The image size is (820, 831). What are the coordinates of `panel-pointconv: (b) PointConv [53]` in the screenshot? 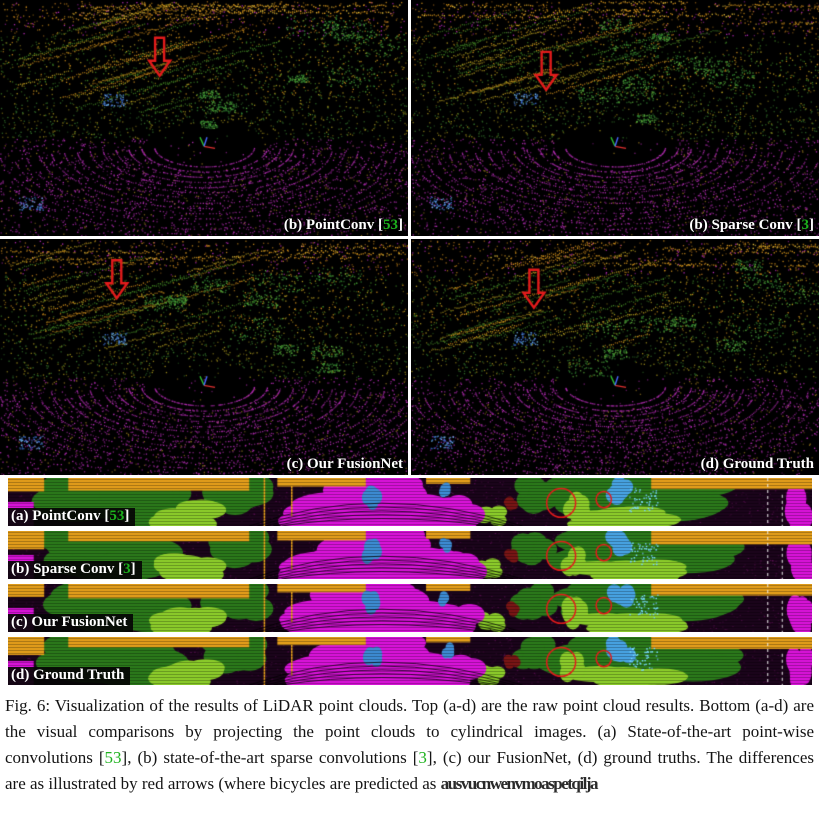 It's located at (204, 118).